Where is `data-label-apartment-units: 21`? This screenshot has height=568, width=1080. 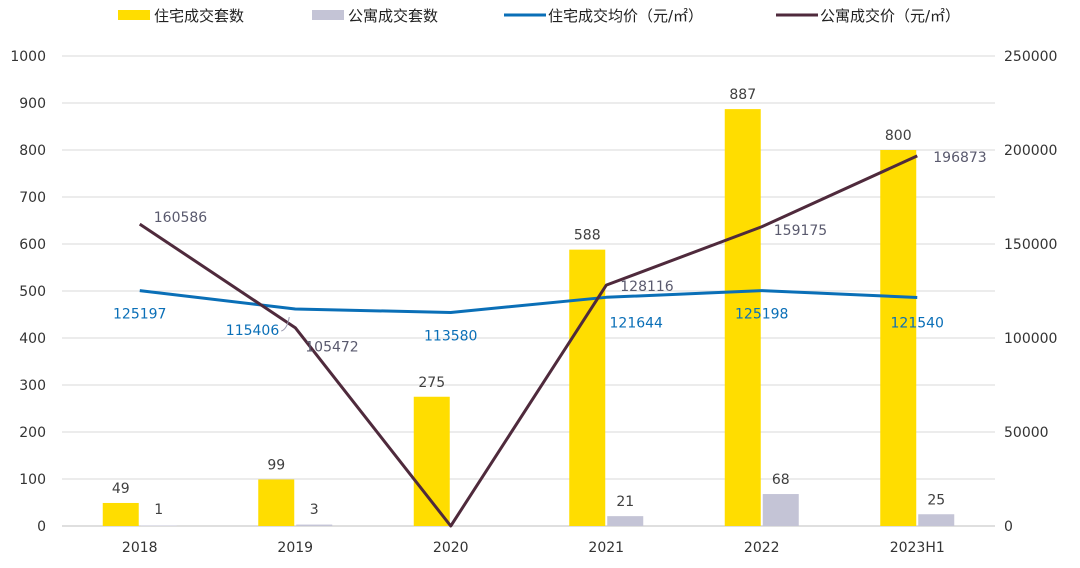
data-label-apartment-units: 21 is located at coordinates (625, 502).